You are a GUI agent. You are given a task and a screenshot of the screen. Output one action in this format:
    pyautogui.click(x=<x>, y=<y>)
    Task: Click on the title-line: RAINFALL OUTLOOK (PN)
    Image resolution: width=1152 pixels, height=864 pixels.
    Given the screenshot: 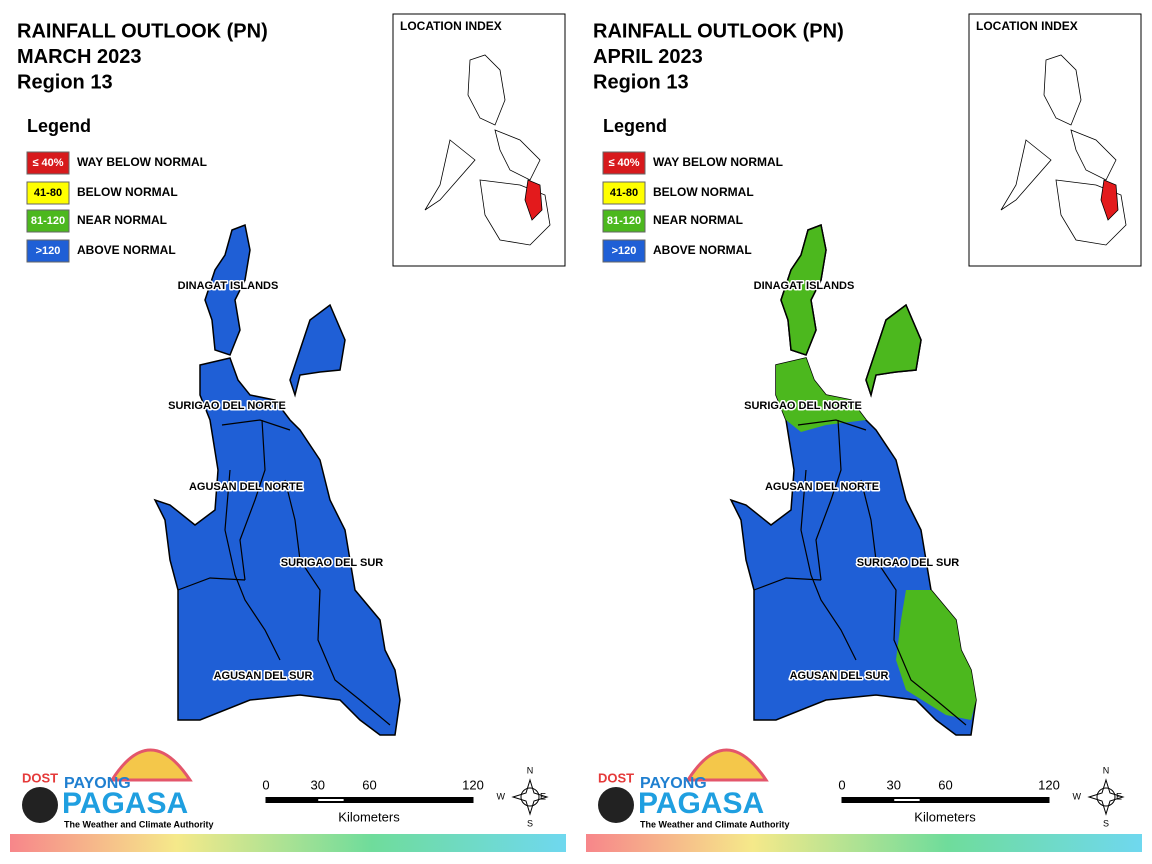 What is the action you would take?
    pyautogui.click(x=718, y=31)
    